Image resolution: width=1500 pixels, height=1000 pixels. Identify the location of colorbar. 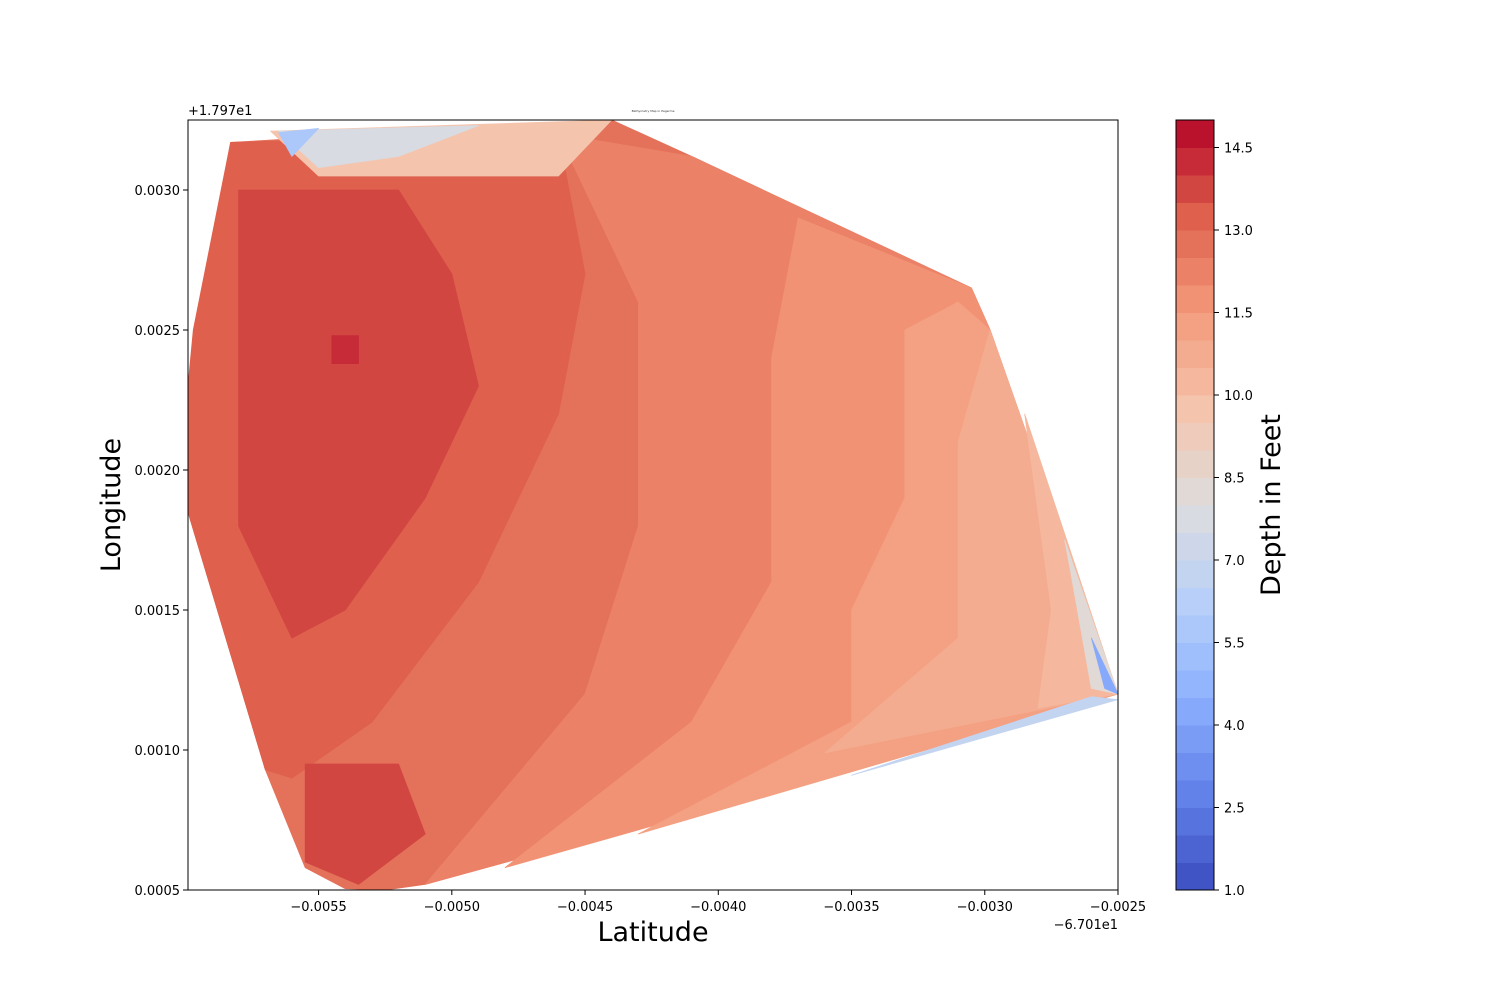
(1195, 505).